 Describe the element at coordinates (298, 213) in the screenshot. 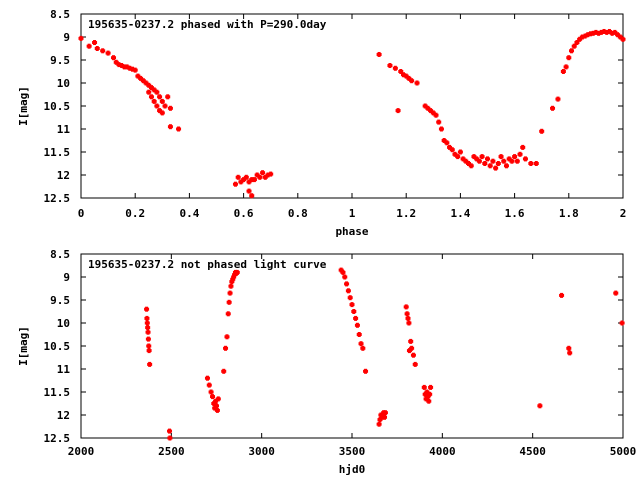

I see `x-tick-label: 0.8` at that location.